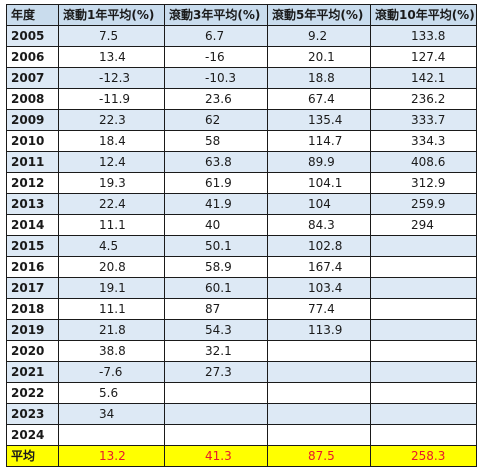 Image resolution: width=483 pixels, height=467 pixels. I want to click on rolling-3y-cell: 40, so click(216, 225).